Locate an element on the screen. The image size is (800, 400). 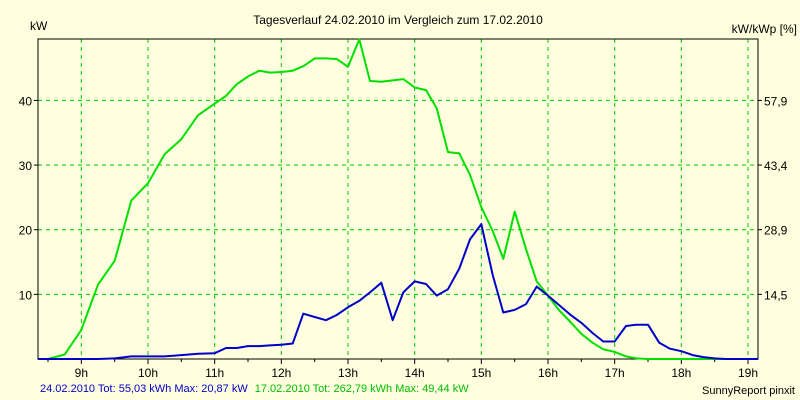
y-left-tick-label-3: 40 is located at coordinates (26, 101).